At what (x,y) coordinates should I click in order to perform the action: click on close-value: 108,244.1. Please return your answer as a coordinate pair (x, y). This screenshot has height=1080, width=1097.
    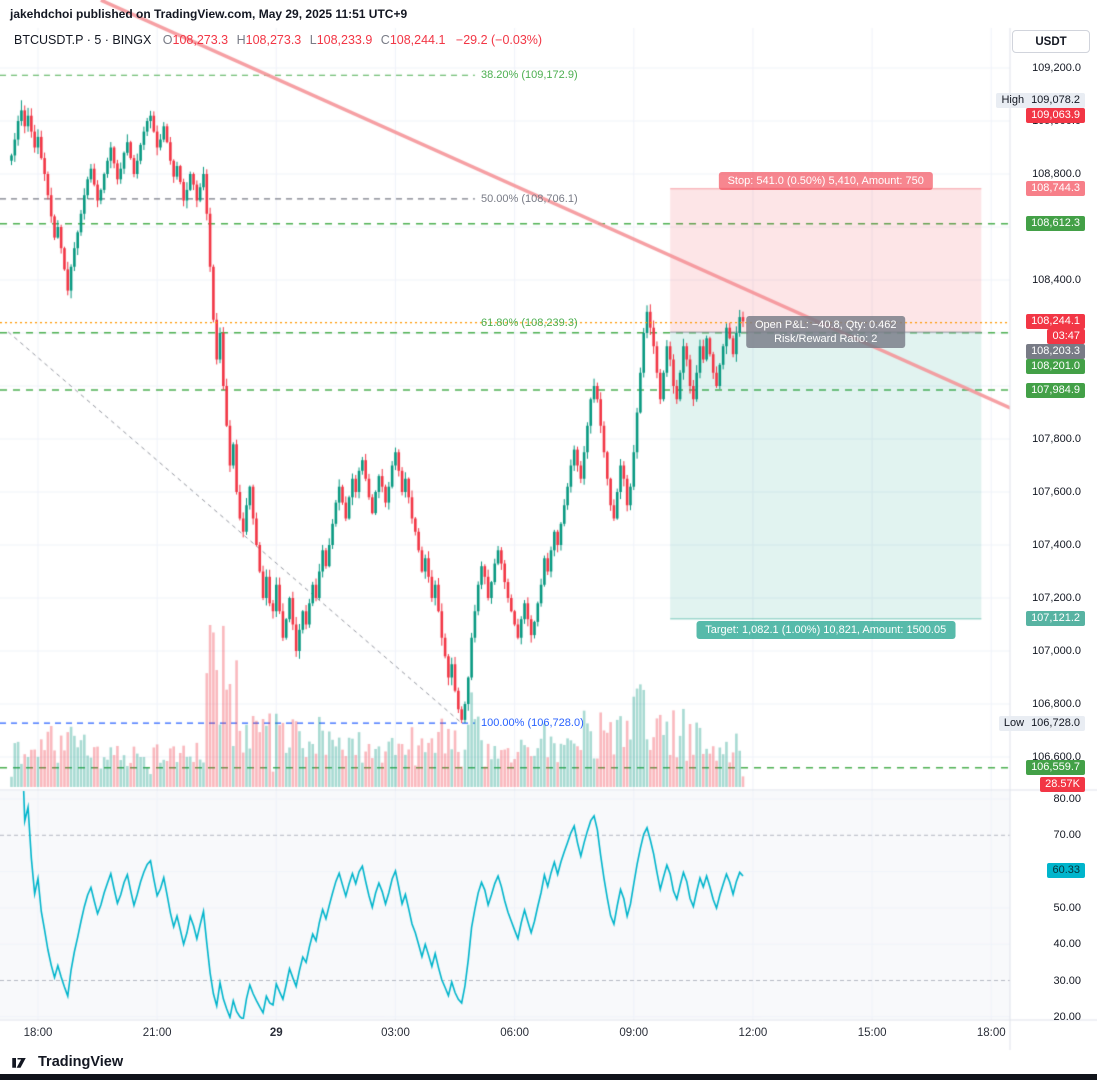
    Looking at the image, I should click on (417, 40).